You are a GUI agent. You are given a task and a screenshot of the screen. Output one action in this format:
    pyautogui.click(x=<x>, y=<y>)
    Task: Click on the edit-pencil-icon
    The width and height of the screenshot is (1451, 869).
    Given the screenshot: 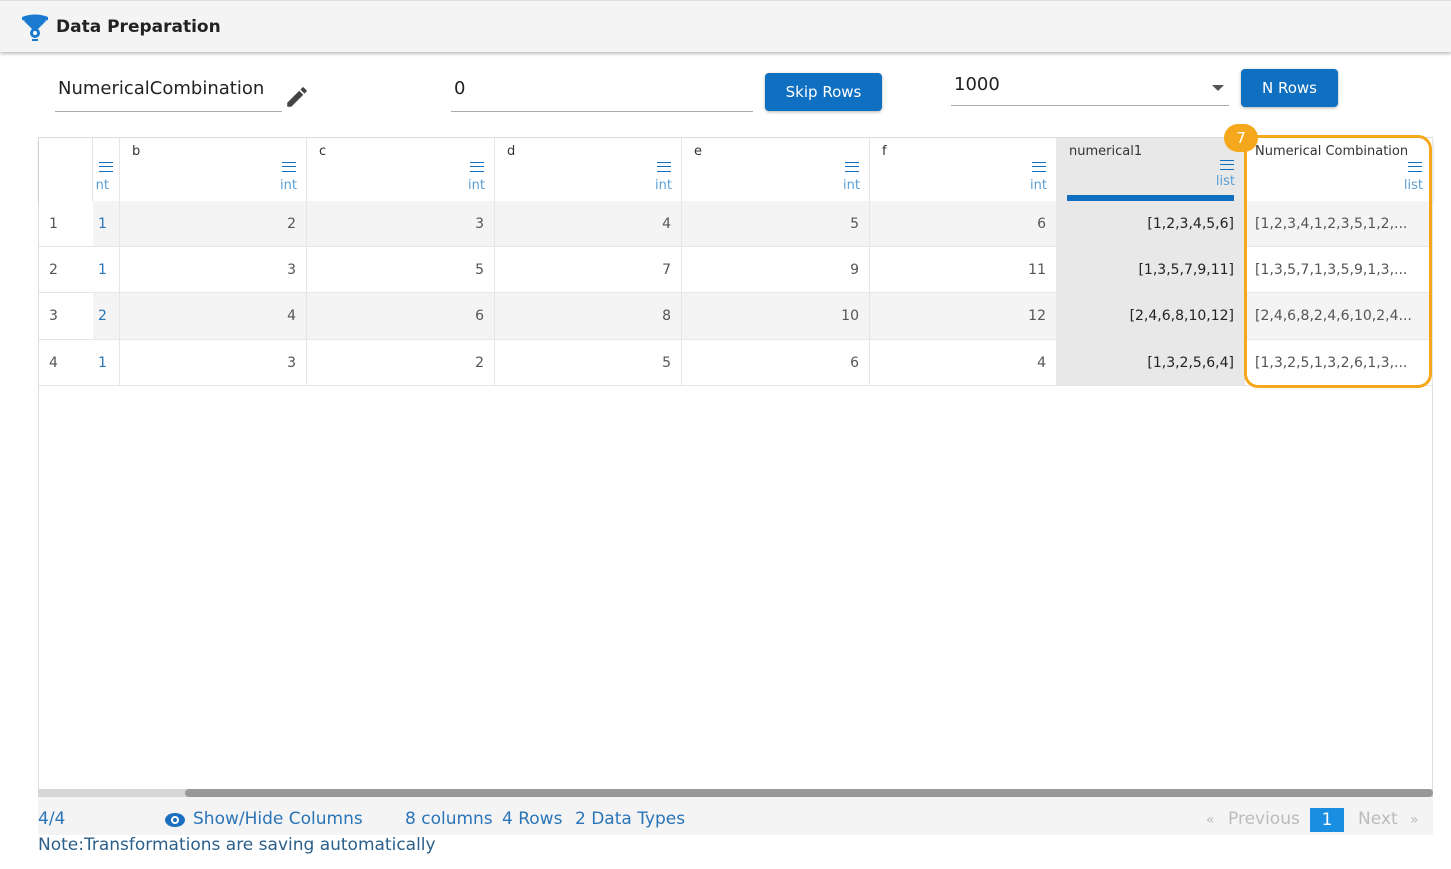 What is the action you would take?
    pyautogui.click(x=297, y=97)
    